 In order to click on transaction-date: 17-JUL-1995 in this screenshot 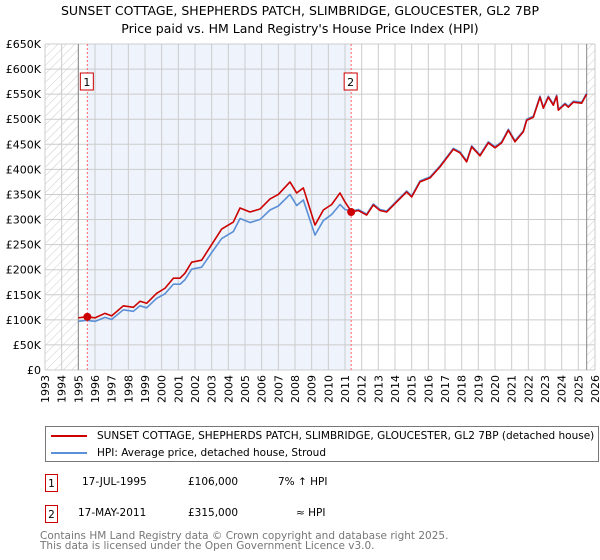, I will do `click(114, 482)`.